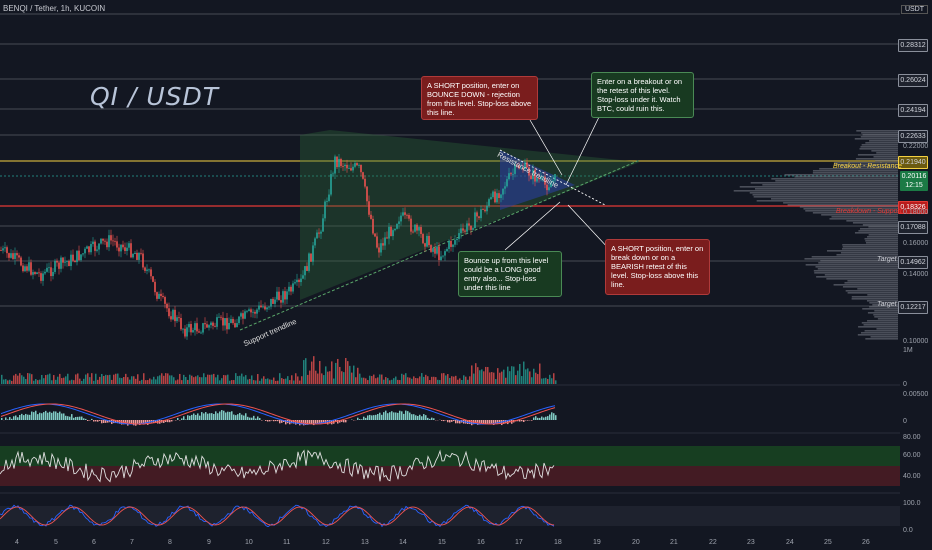  I want to click on current-price-box: 0.20116 12:15, so click(914, 181).